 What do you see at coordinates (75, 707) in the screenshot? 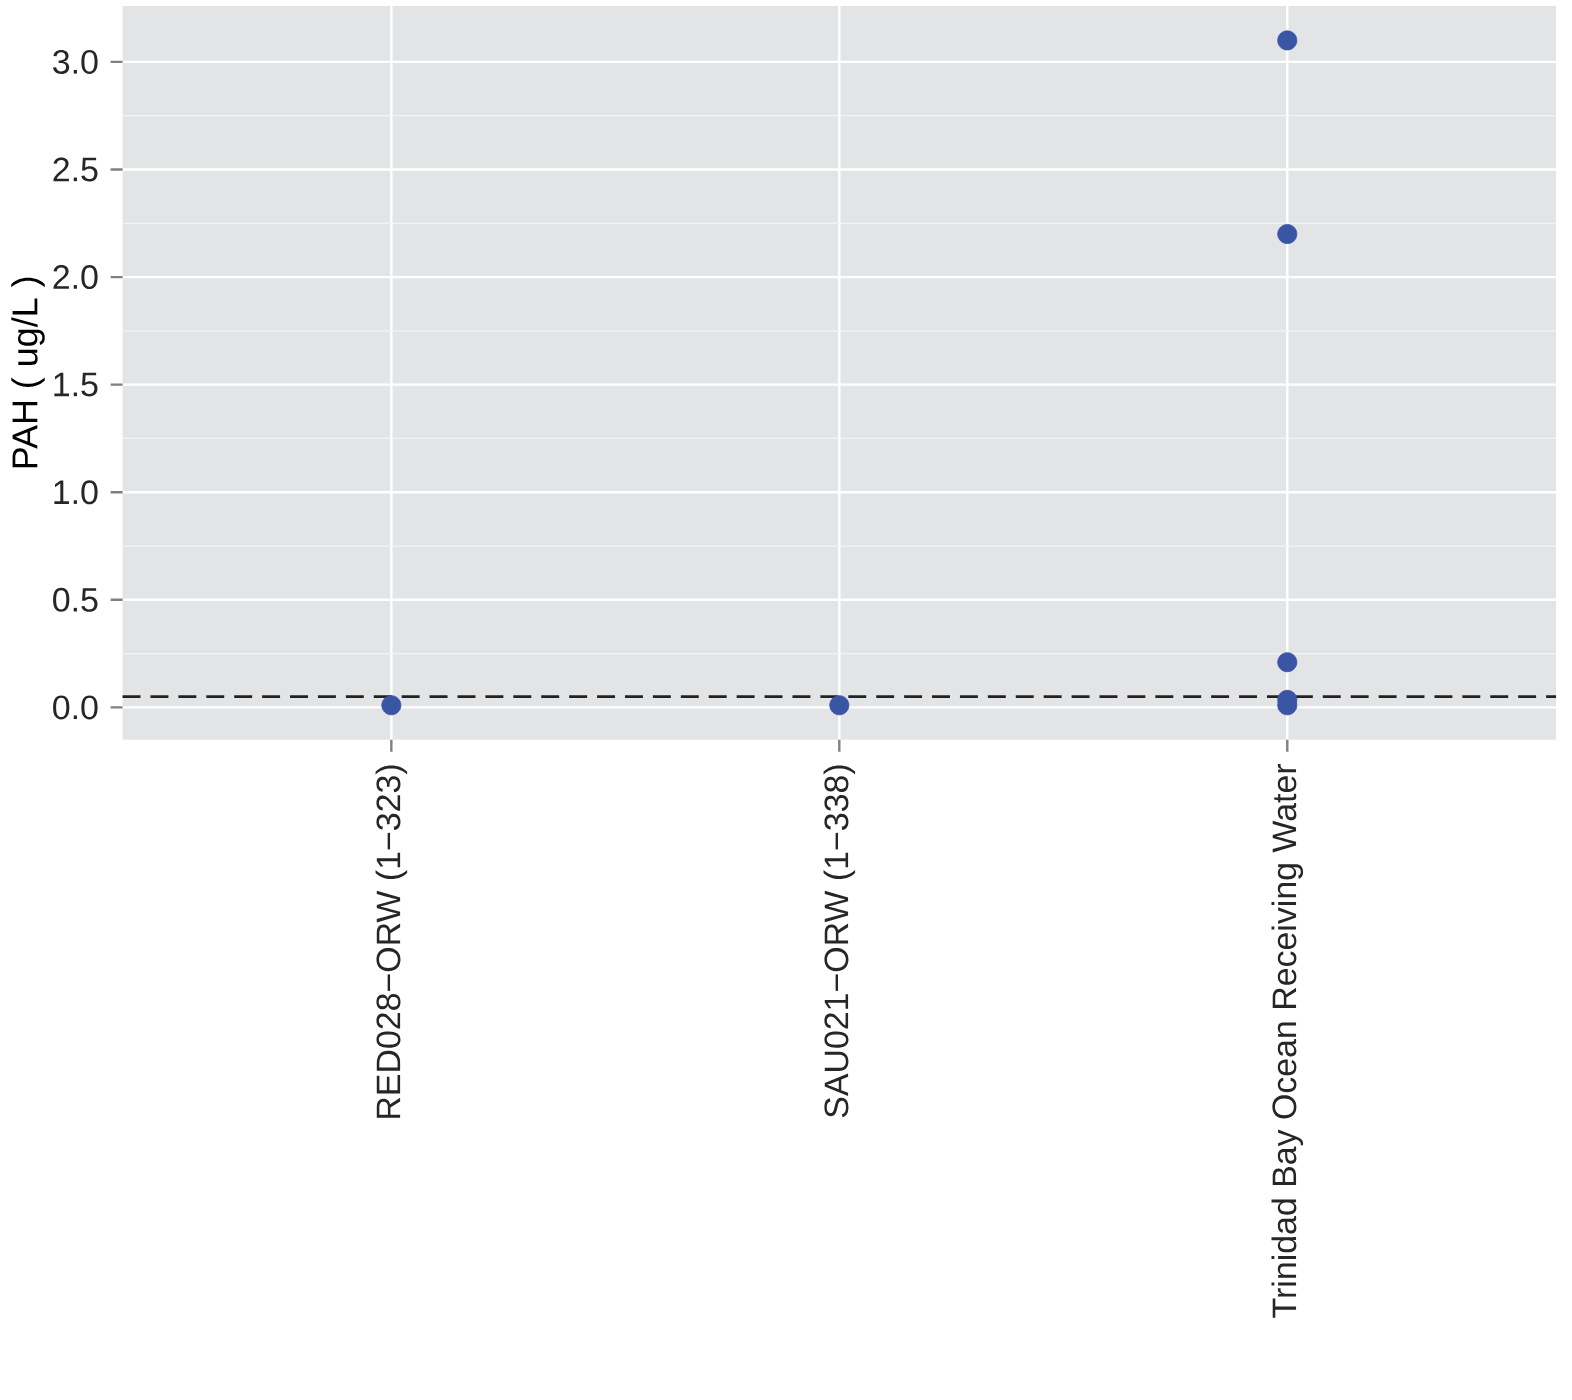
I see `y-tick-label: 0.0` at bounding box center [75, 707].